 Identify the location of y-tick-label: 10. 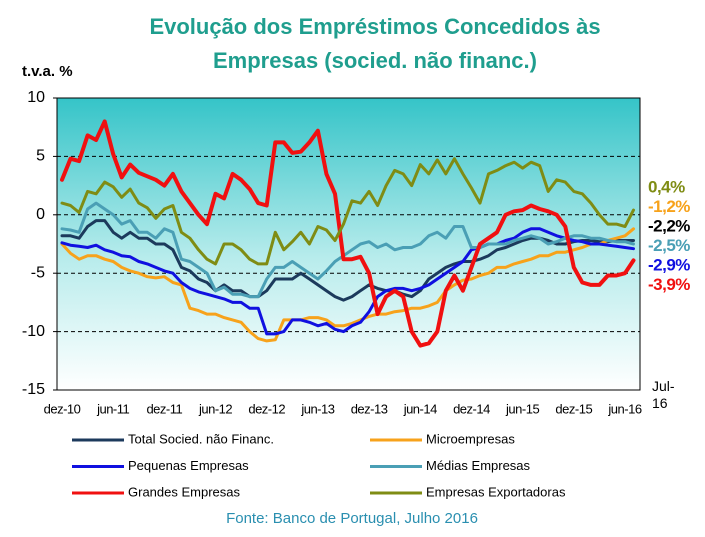
(36, 97).